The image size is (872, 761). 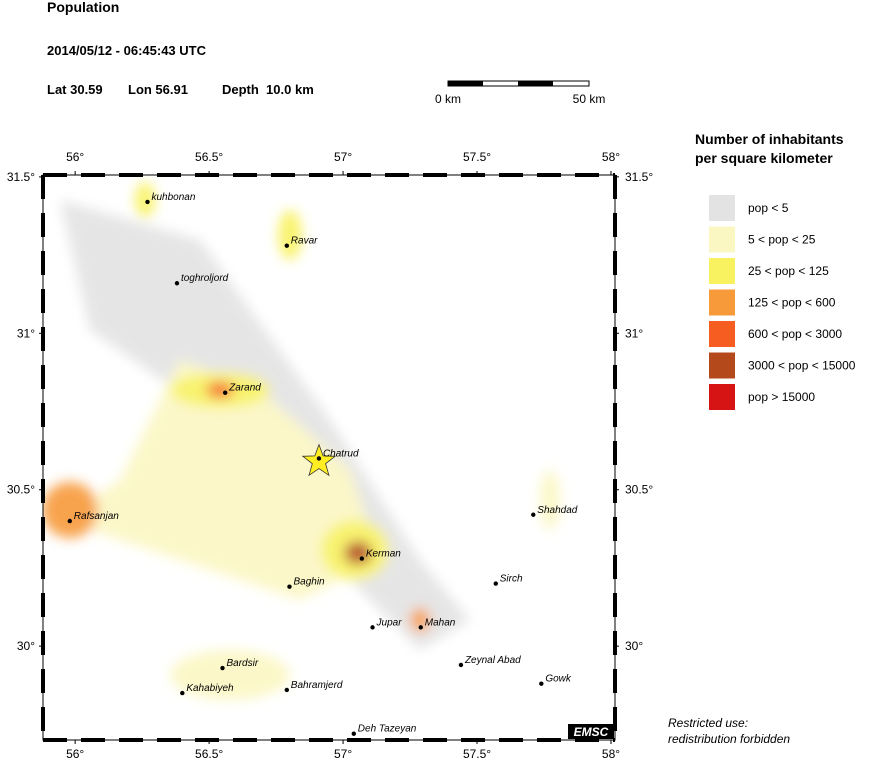 What do you see at coordinates (158, 89) in the screenshot?
I see `lon: Lon 56.91` at bounding box center [158, 89].